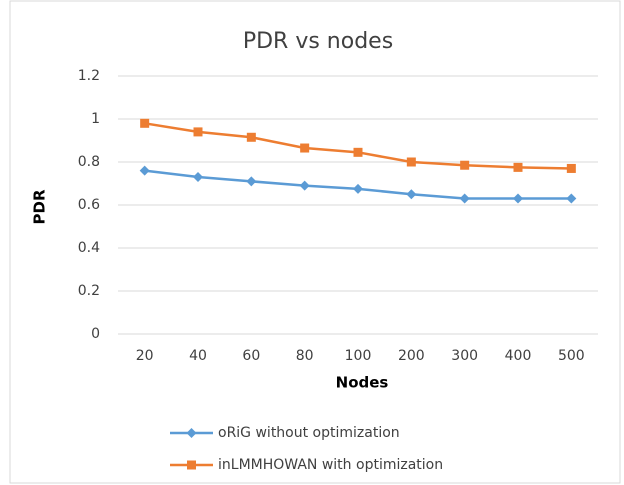  I want to click on legend-label: oRiG without optimization, so click(309, 433).